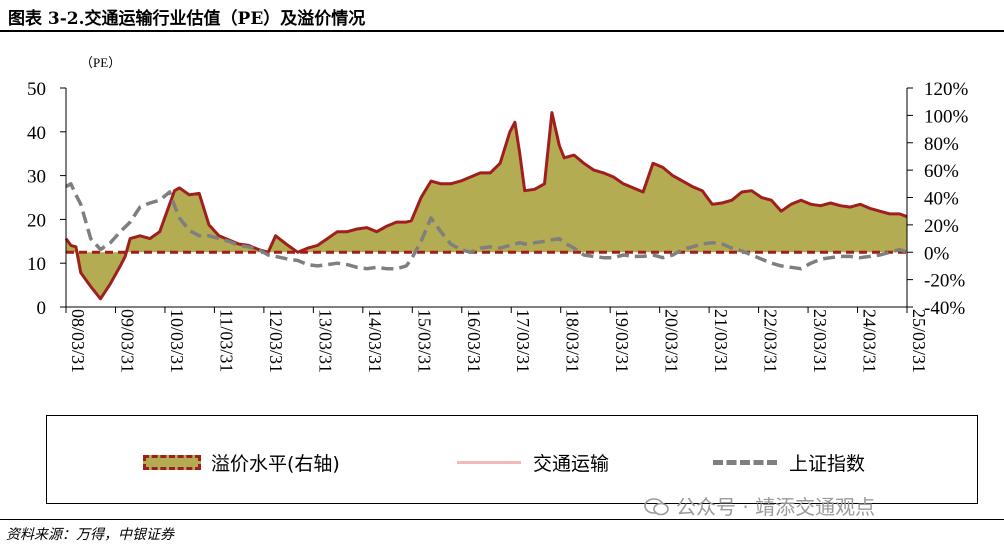  I want to click on y-left-tick-label: 10, so click(36, 264).